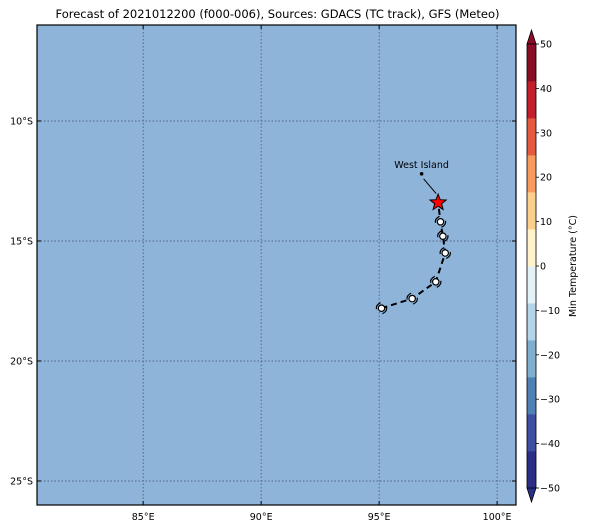 The height and width of the screenshot is (529, 591). Describe the element at coordinates (421, 174) in the screenshot. I see `place-dot` at that location.